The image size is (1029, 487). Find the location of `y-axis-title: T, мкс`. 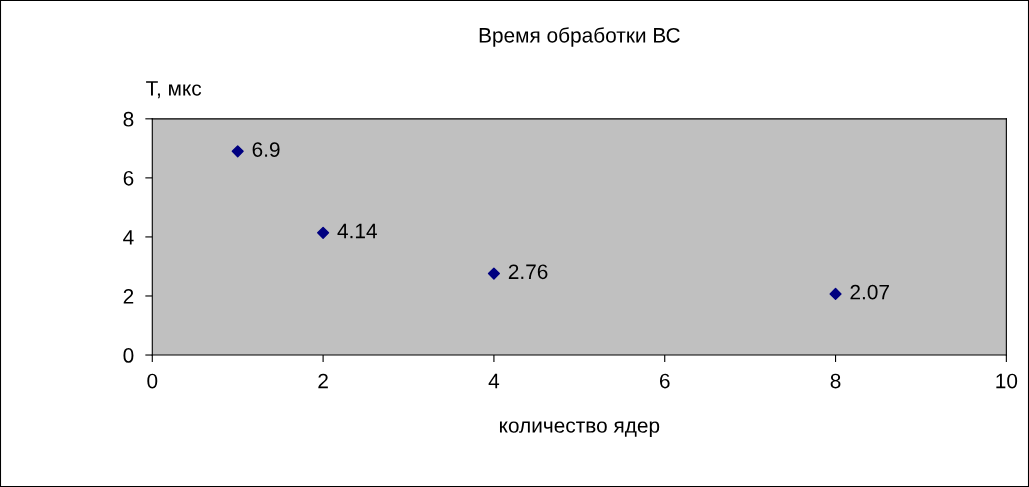

y-axis-title: T, мкс is located at coordinates (174, 90).